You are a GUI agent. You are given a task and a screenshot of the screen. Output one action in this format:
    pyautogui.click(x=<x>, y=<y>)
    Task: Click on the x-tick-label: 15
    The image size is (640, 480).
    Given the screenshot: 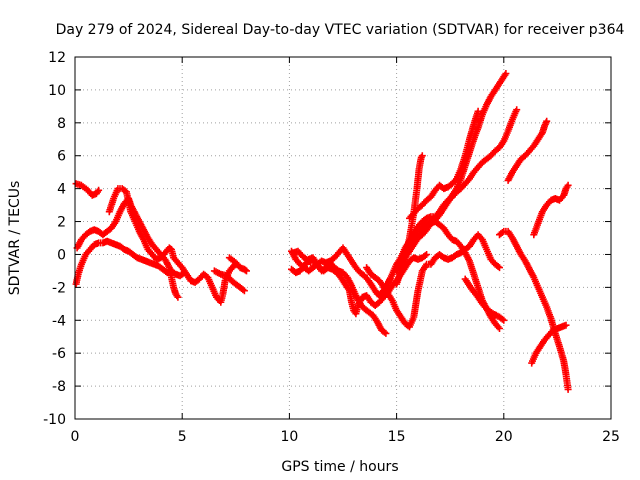 What is the action you would take?
    pyautogui.click(x=397, y=437)
    